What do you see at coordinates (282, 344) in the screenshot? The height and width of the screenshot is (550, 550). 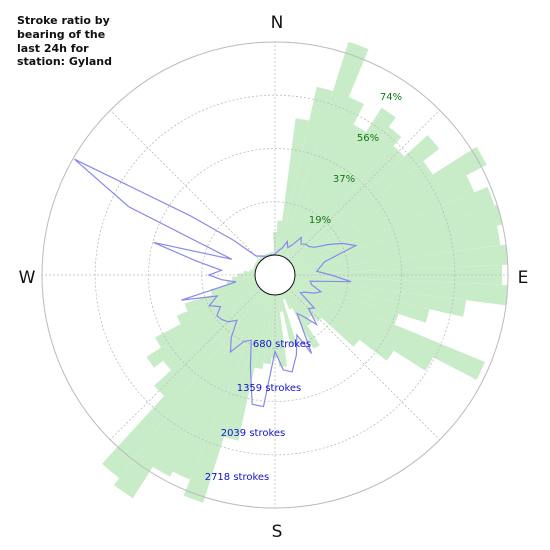 I see `count-tick-label: 680 strokes` at bounding box center [282, 344].